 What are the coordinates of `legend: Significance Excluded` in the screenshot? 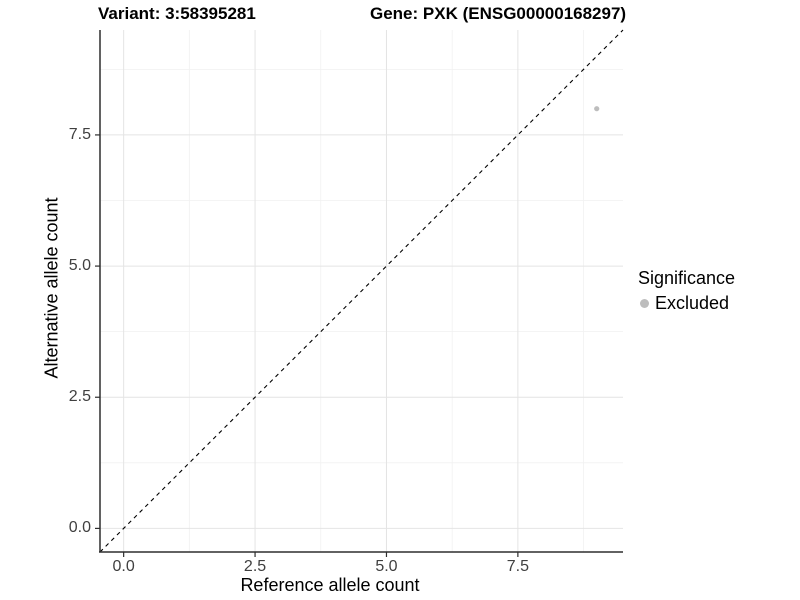 It's located at (686, 291).